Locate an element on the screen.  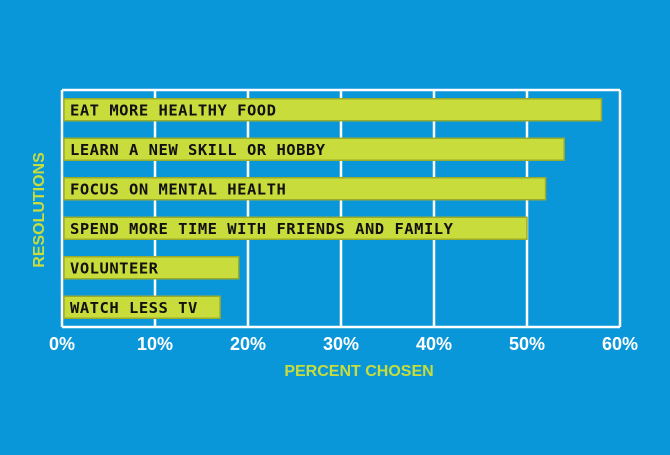
bar-label: VOLUNTEER is located at coordinates (114, 268).